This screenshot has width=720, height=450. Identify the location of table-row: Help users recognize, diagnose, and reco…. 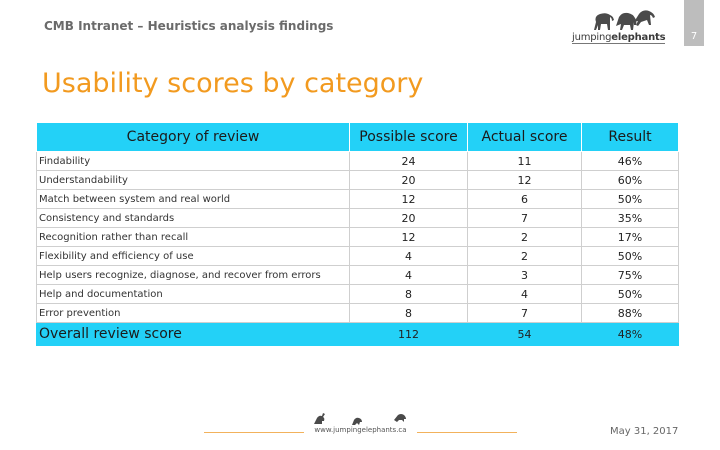
(357, 275).